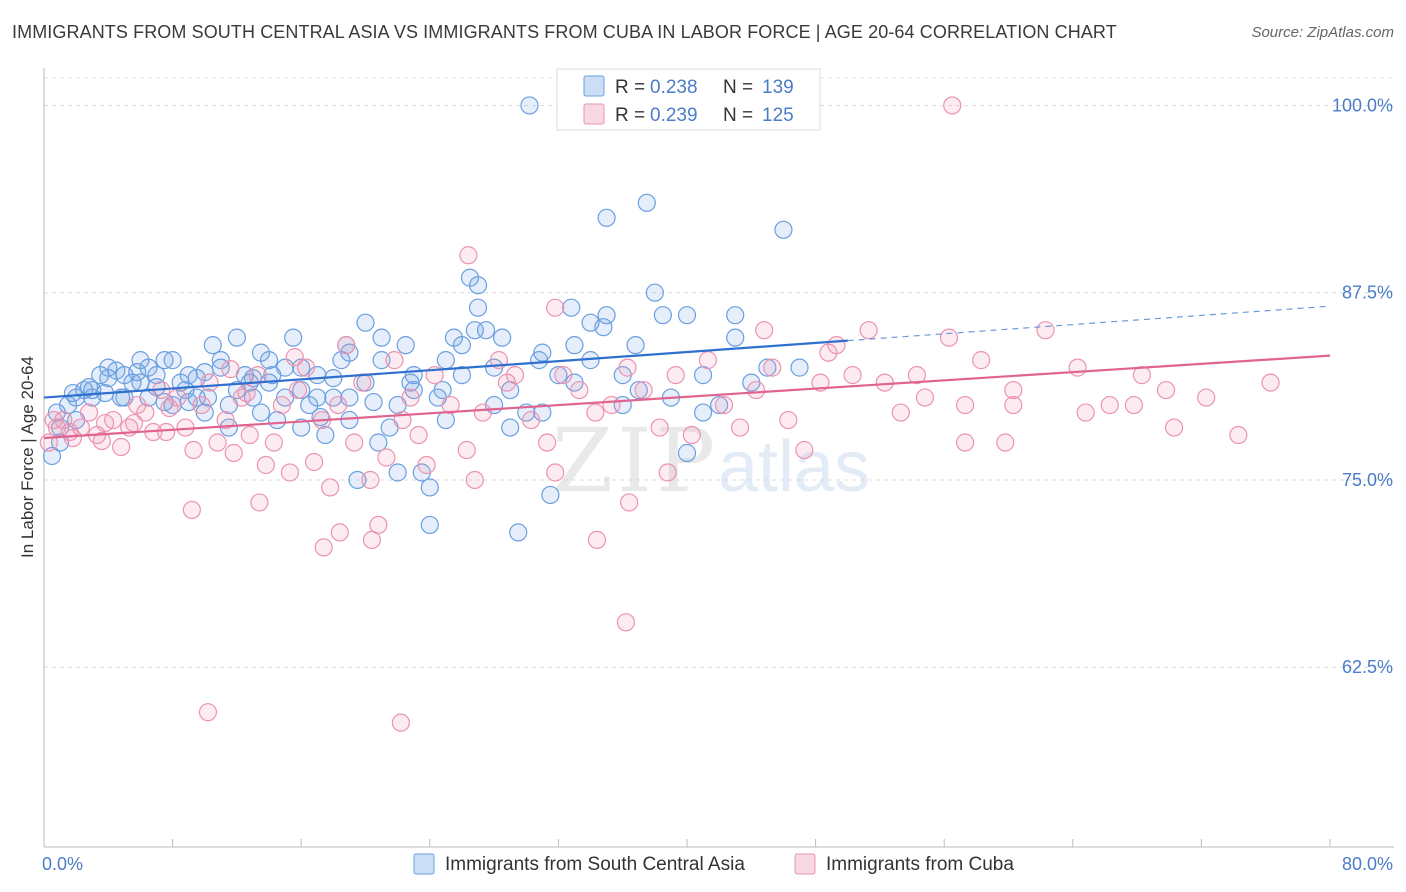  Describe the element at coordinates (794, 467) in the screenshot. I see `watermark-atlas: atlas` at that location.